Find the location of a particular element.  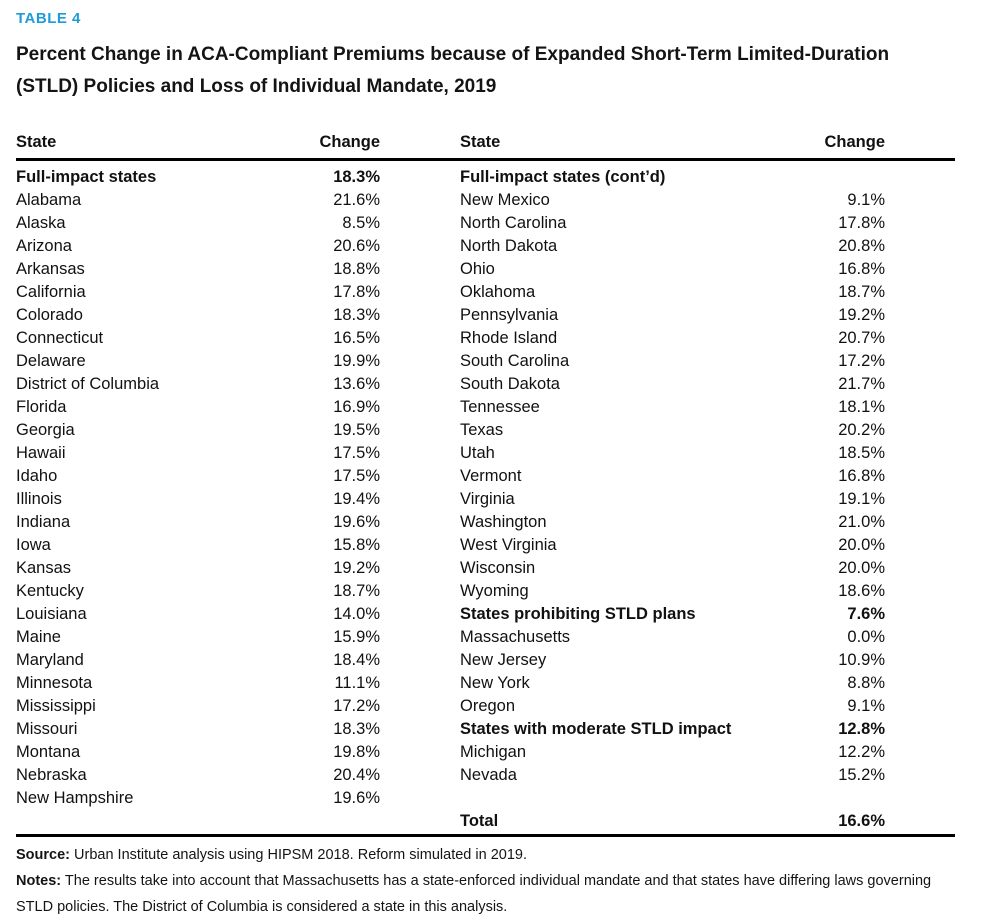

table-row: Montana 19.8% Michigan 12.2% is located at coordinates (485, 752).